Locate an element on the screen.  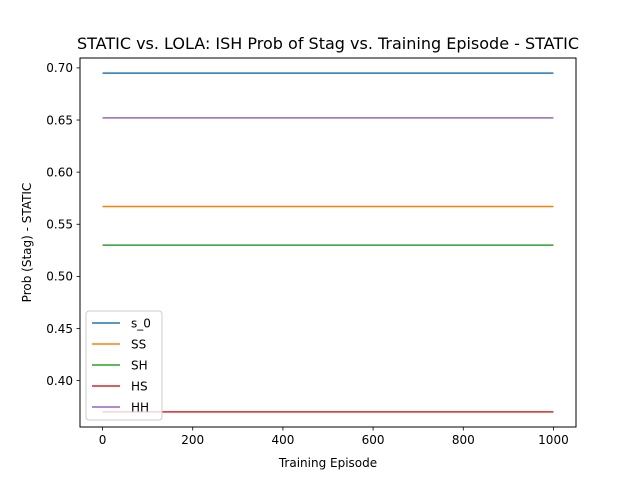
legend-label: HH is located at coordinates (140, 407).